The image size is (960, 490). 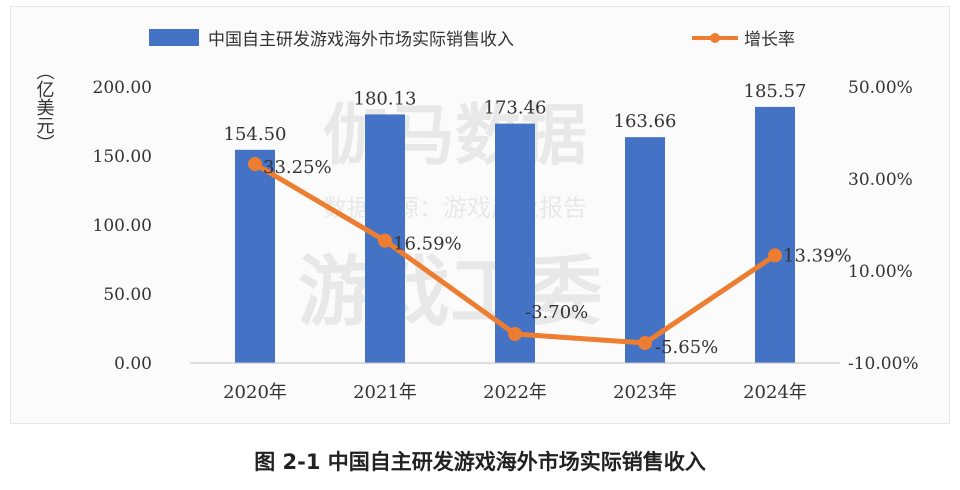 I want to click on growth-value-label: 33.25%, so click(x=297, y=167).